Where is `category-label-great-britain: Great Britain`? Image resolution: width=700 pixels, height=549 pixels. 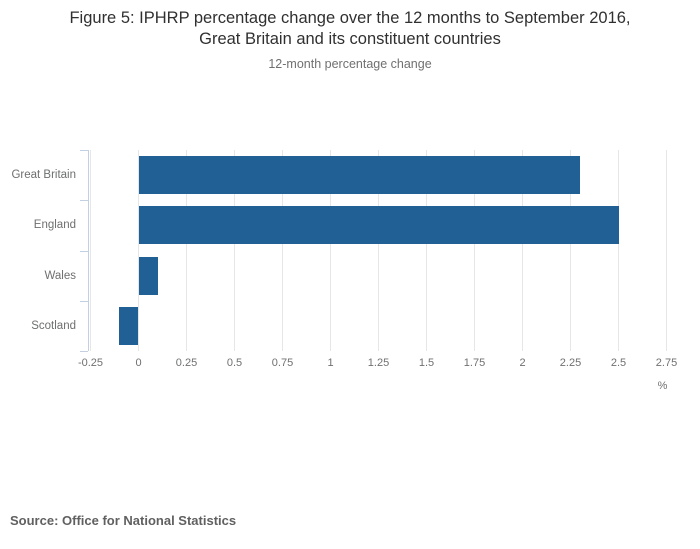 category-label-great-britain: Great Britain is located at coordinates (43, 175).